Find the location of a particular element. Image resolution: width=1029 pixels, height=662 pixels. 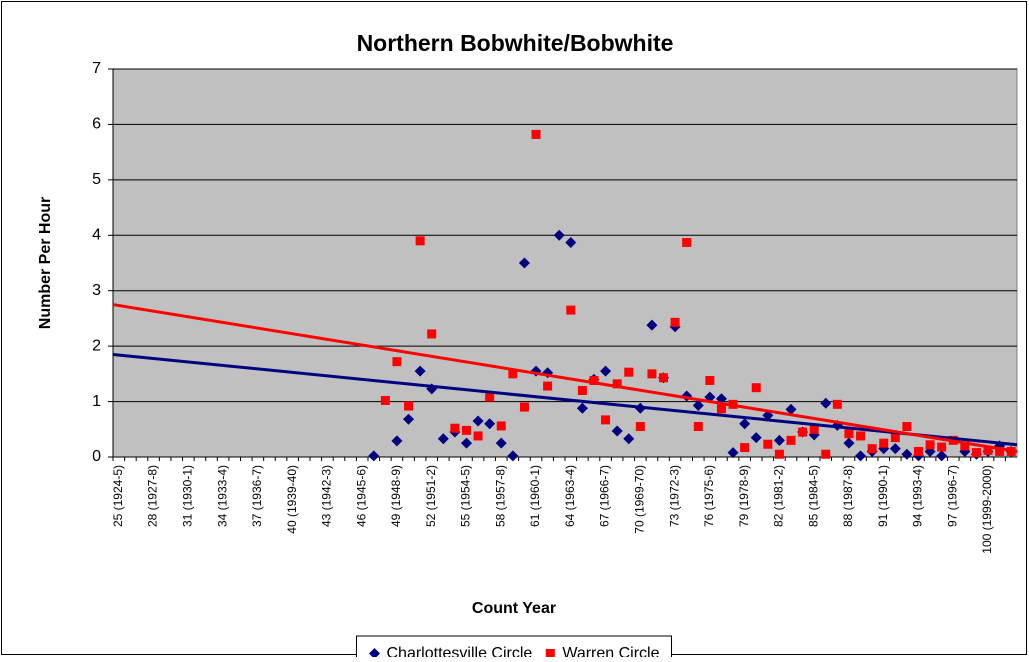

y-tick-label: 3 is located at coordinates (96, 290).